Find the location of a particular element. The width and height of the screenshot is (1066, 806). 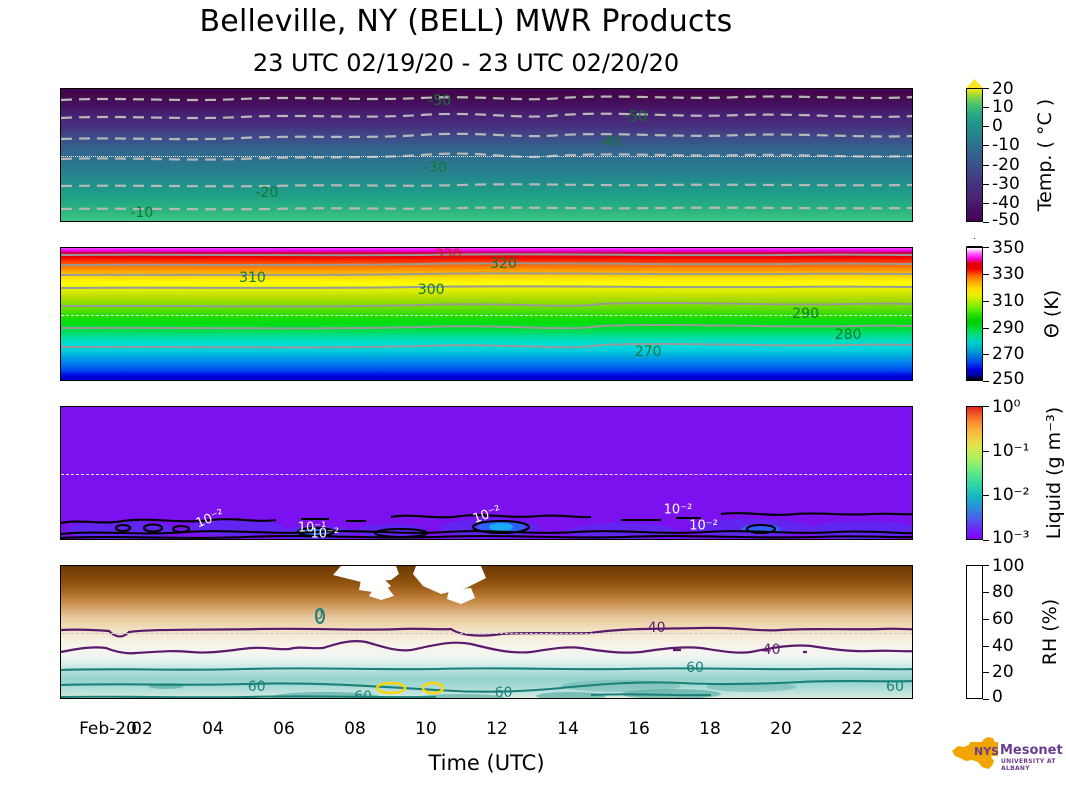

new-york-state-shape-icon is located at coordinates (975, 753).